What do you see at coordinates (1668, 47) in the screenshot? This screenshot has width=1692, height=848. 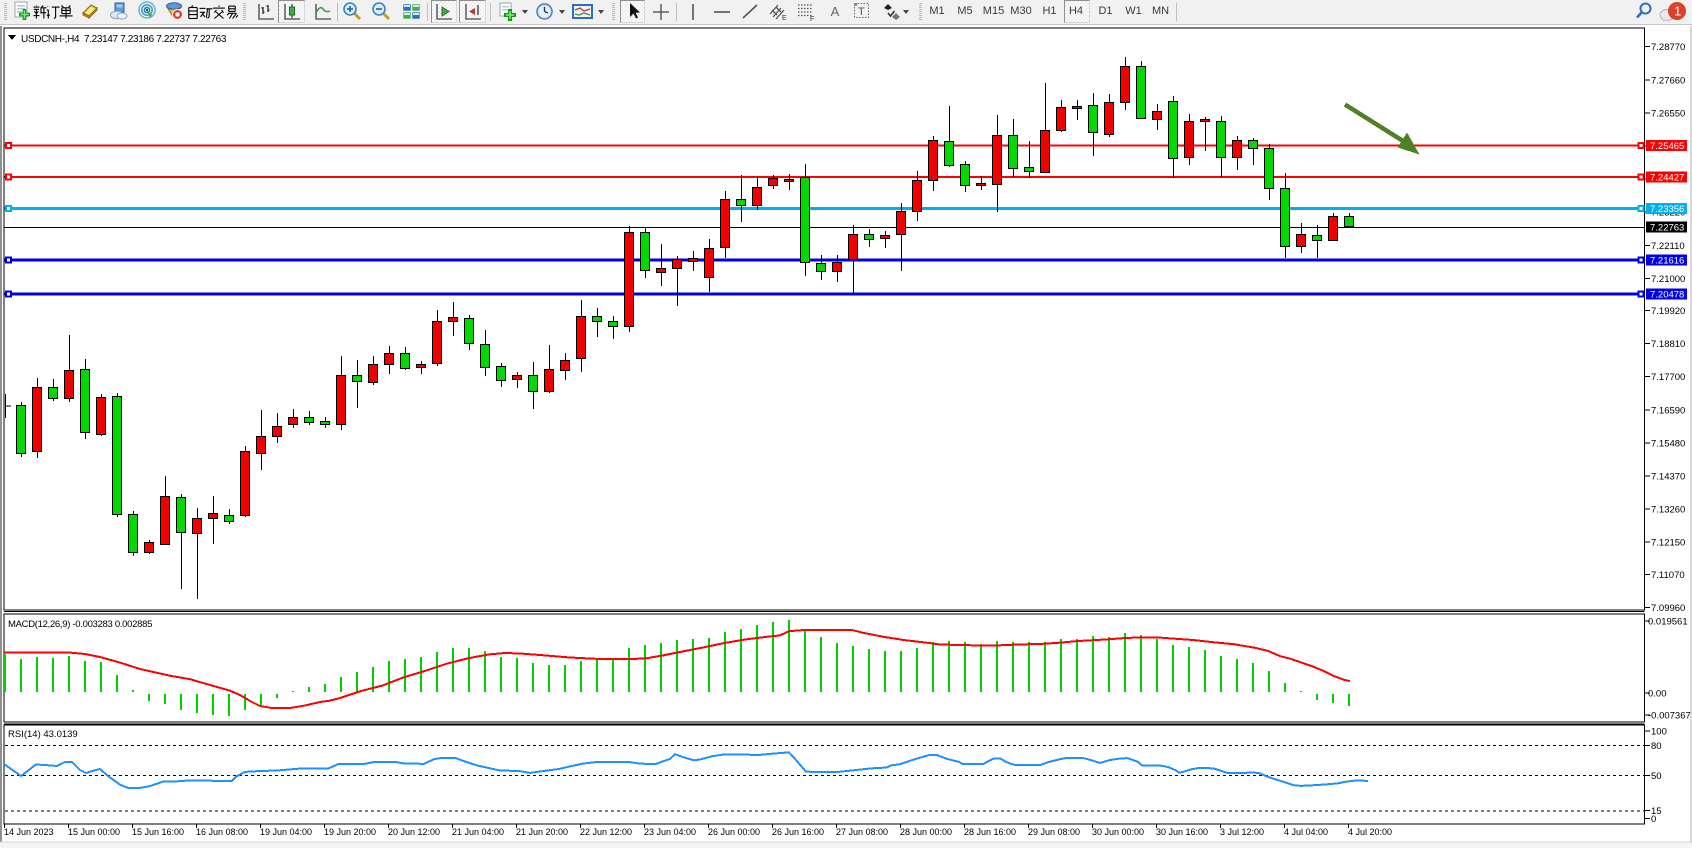 I see `svg-text: 7.28770` at bounding box center [1668, 47].